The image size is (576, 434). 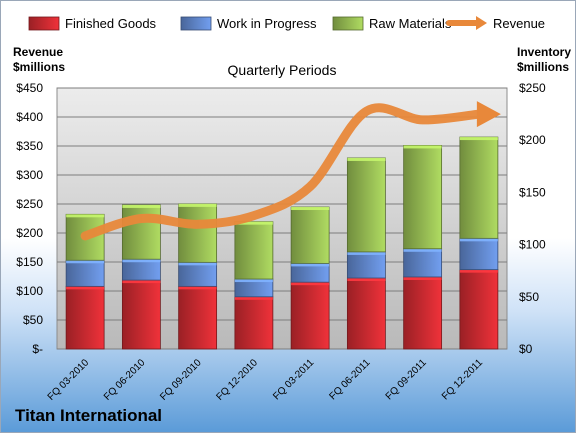 What do you see at coordinates (29, 88) in the screenshot?
I see `y-left-tick-label: $450` at bounding box center [29, 88].